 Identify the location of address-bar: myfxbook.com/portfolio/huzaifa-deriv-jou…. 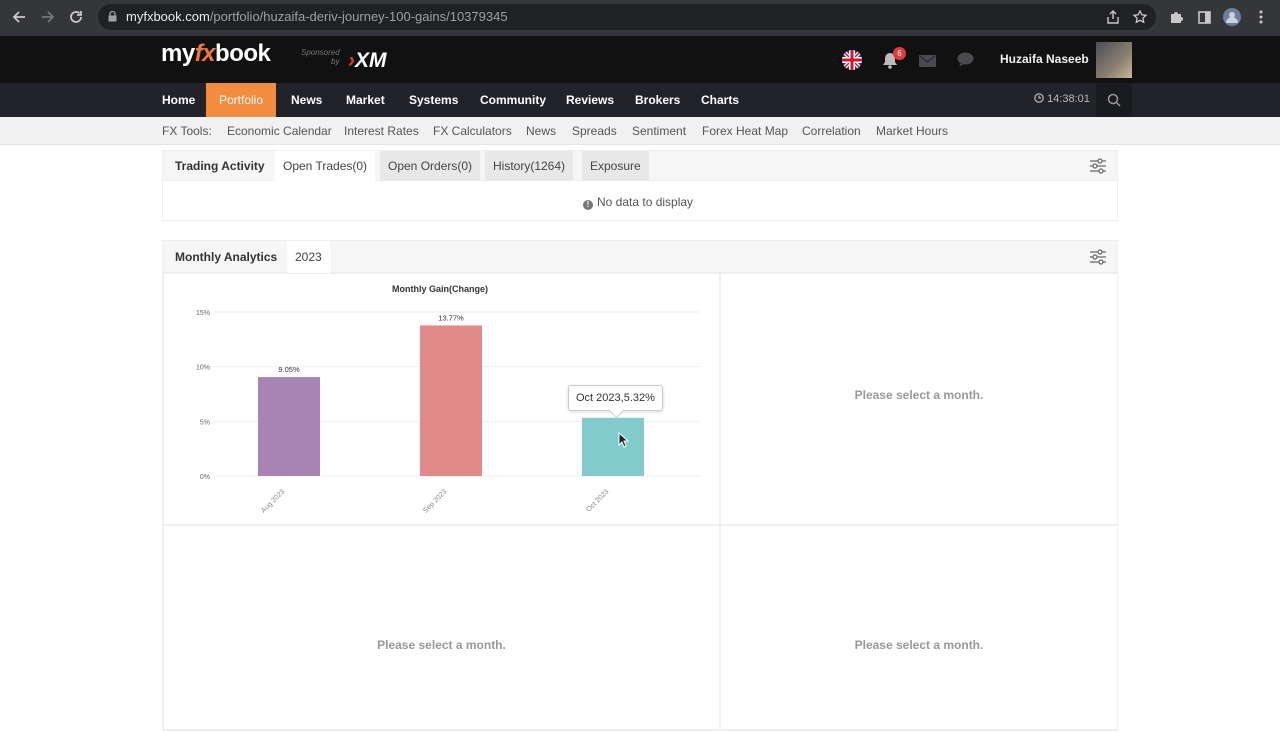
(627, 17).